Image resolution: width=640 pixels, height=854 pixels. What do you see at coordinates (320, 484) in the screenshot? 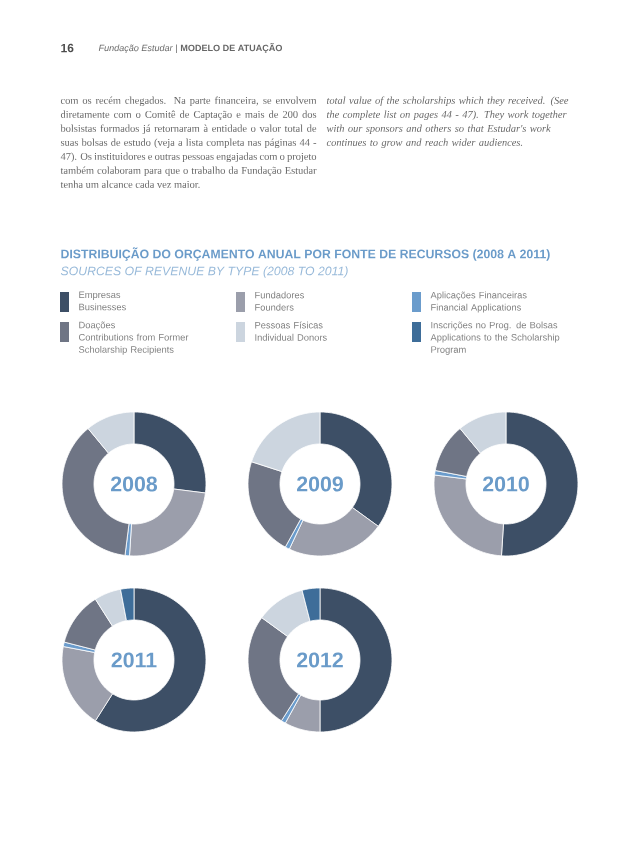
I see `text: 2009` at bounding box center [320, 484].